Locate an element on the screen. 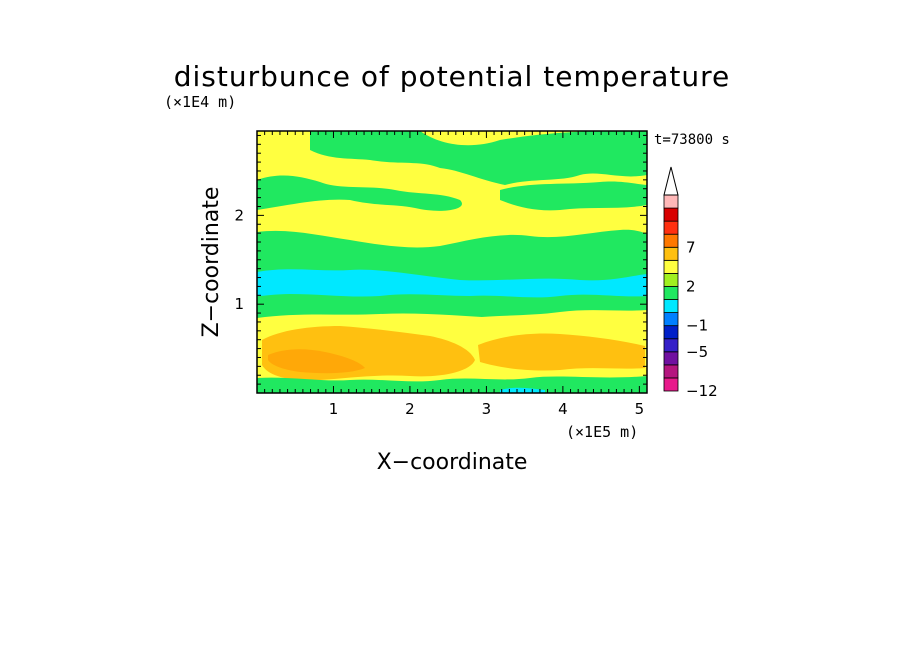 This screenshot has height=654, width=904. x-tick-label: 1 is located at coordinates (334, 409).